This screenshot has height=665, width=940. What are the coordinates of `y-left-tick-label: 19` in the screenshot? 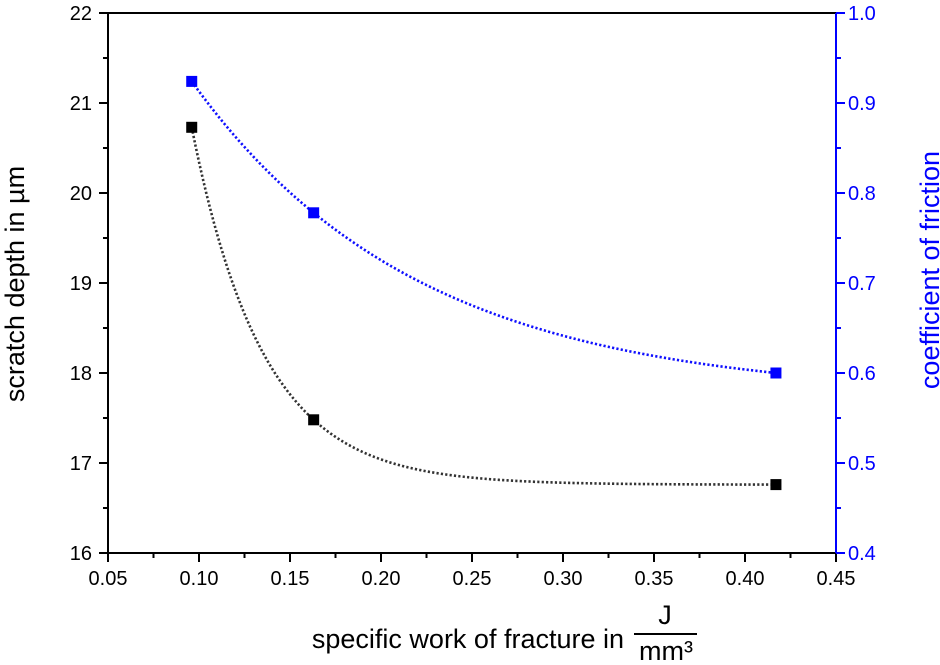 It's located at (81, 284).